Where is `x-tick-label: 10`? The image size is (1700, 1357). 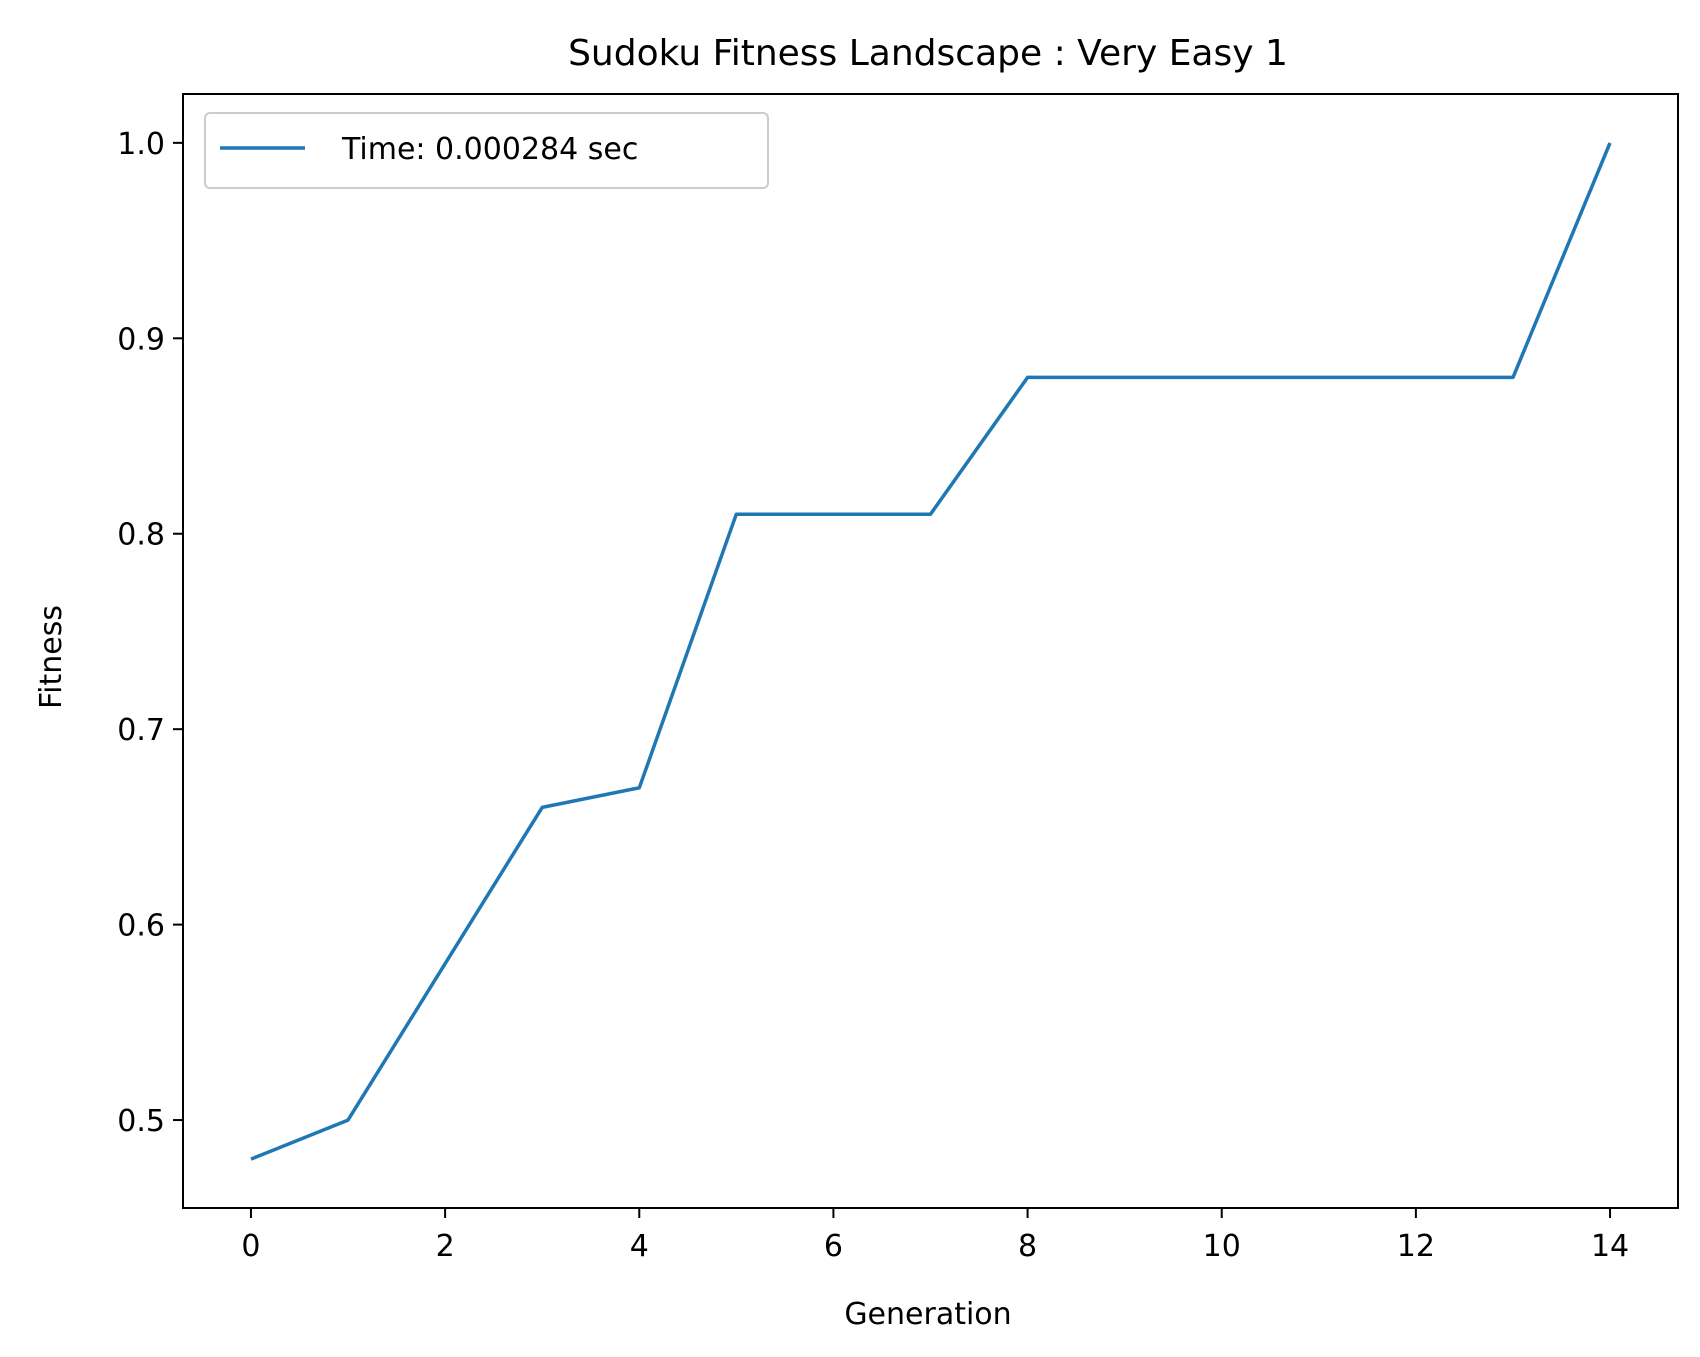
x-tick-label: 10 is located at coordinates (1222, 1246).